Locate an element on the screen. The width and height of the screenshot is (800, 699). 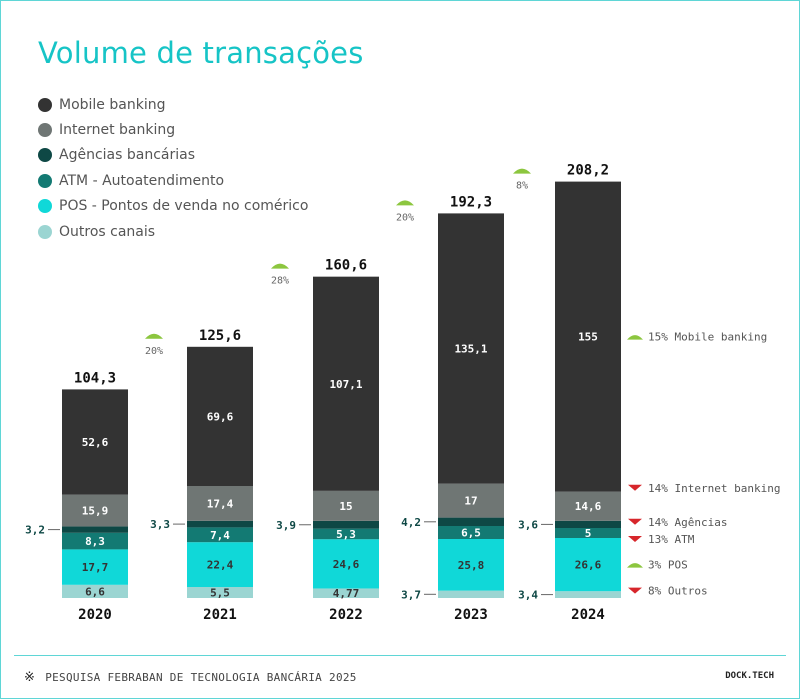
data-label: 5 is located at coordinates (588, 533).